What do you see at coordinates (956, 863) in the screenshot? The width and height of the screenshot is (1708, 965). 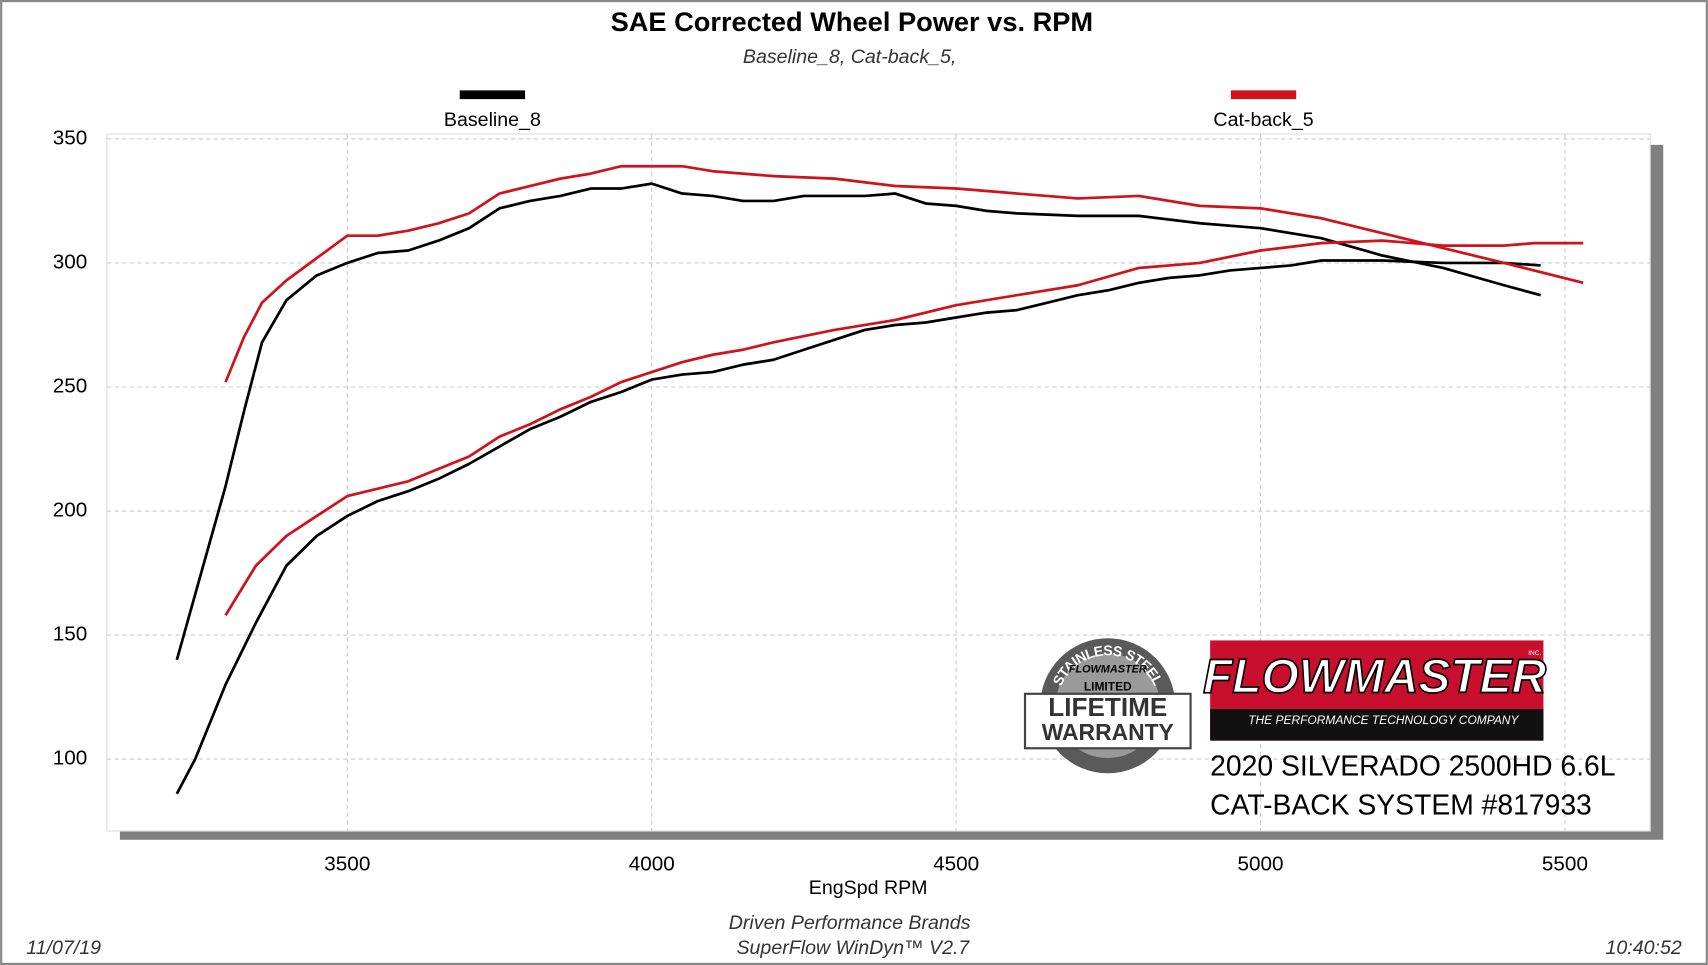 I see `x-tick-label: 4500` at bounding box center [956, 863].